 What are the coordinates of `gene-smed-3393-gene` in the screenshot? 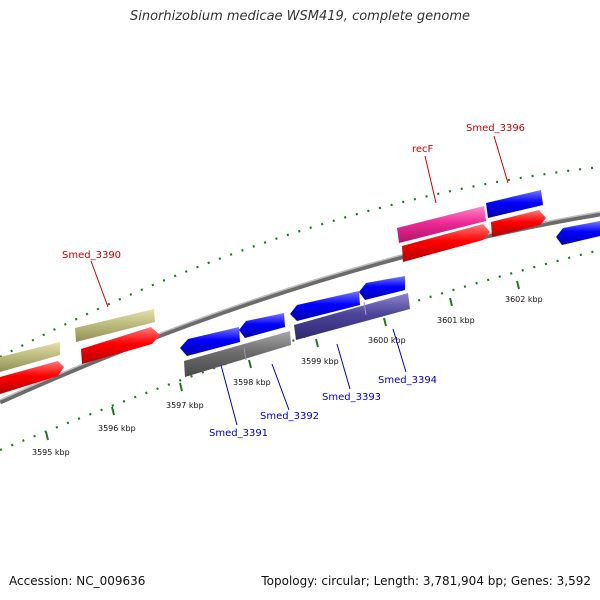 It's located at (352, 316).